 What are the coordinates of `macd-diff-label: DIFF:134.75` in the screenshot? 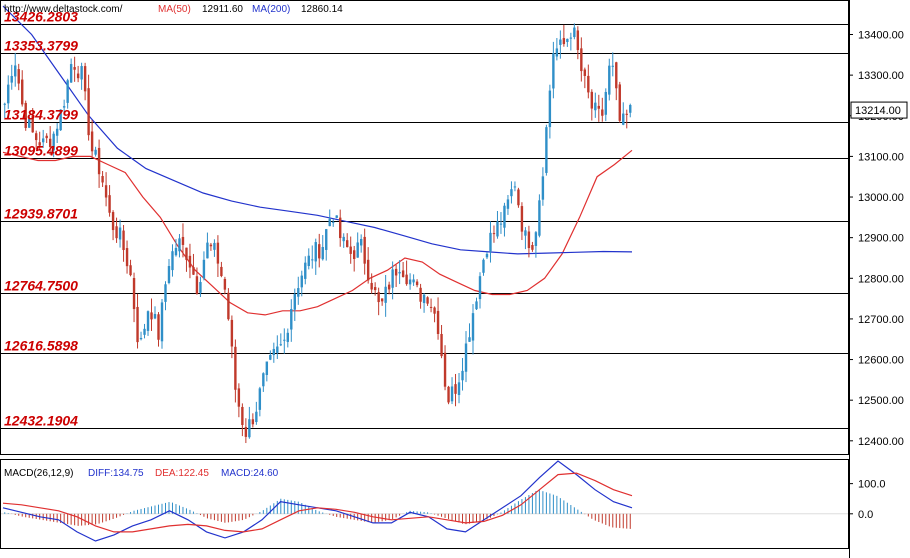 It's located at (116, 473).